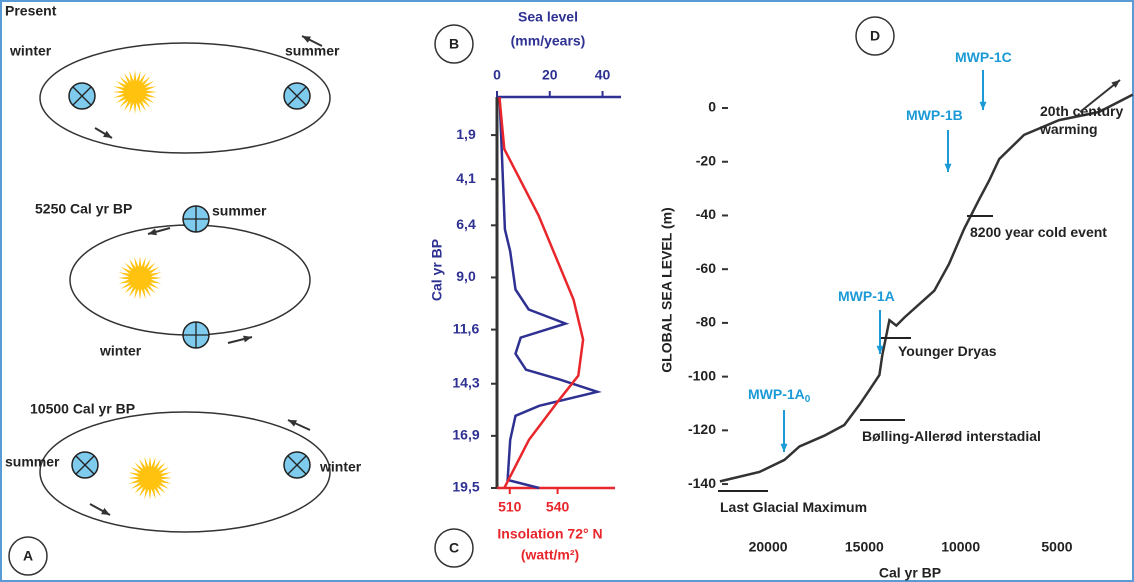 The image size is (1134, 582). What do you see at coordinates (465, 487) in the screenshot?
I see `y-tick-label: 19,5` at bounding box center [465, 487].